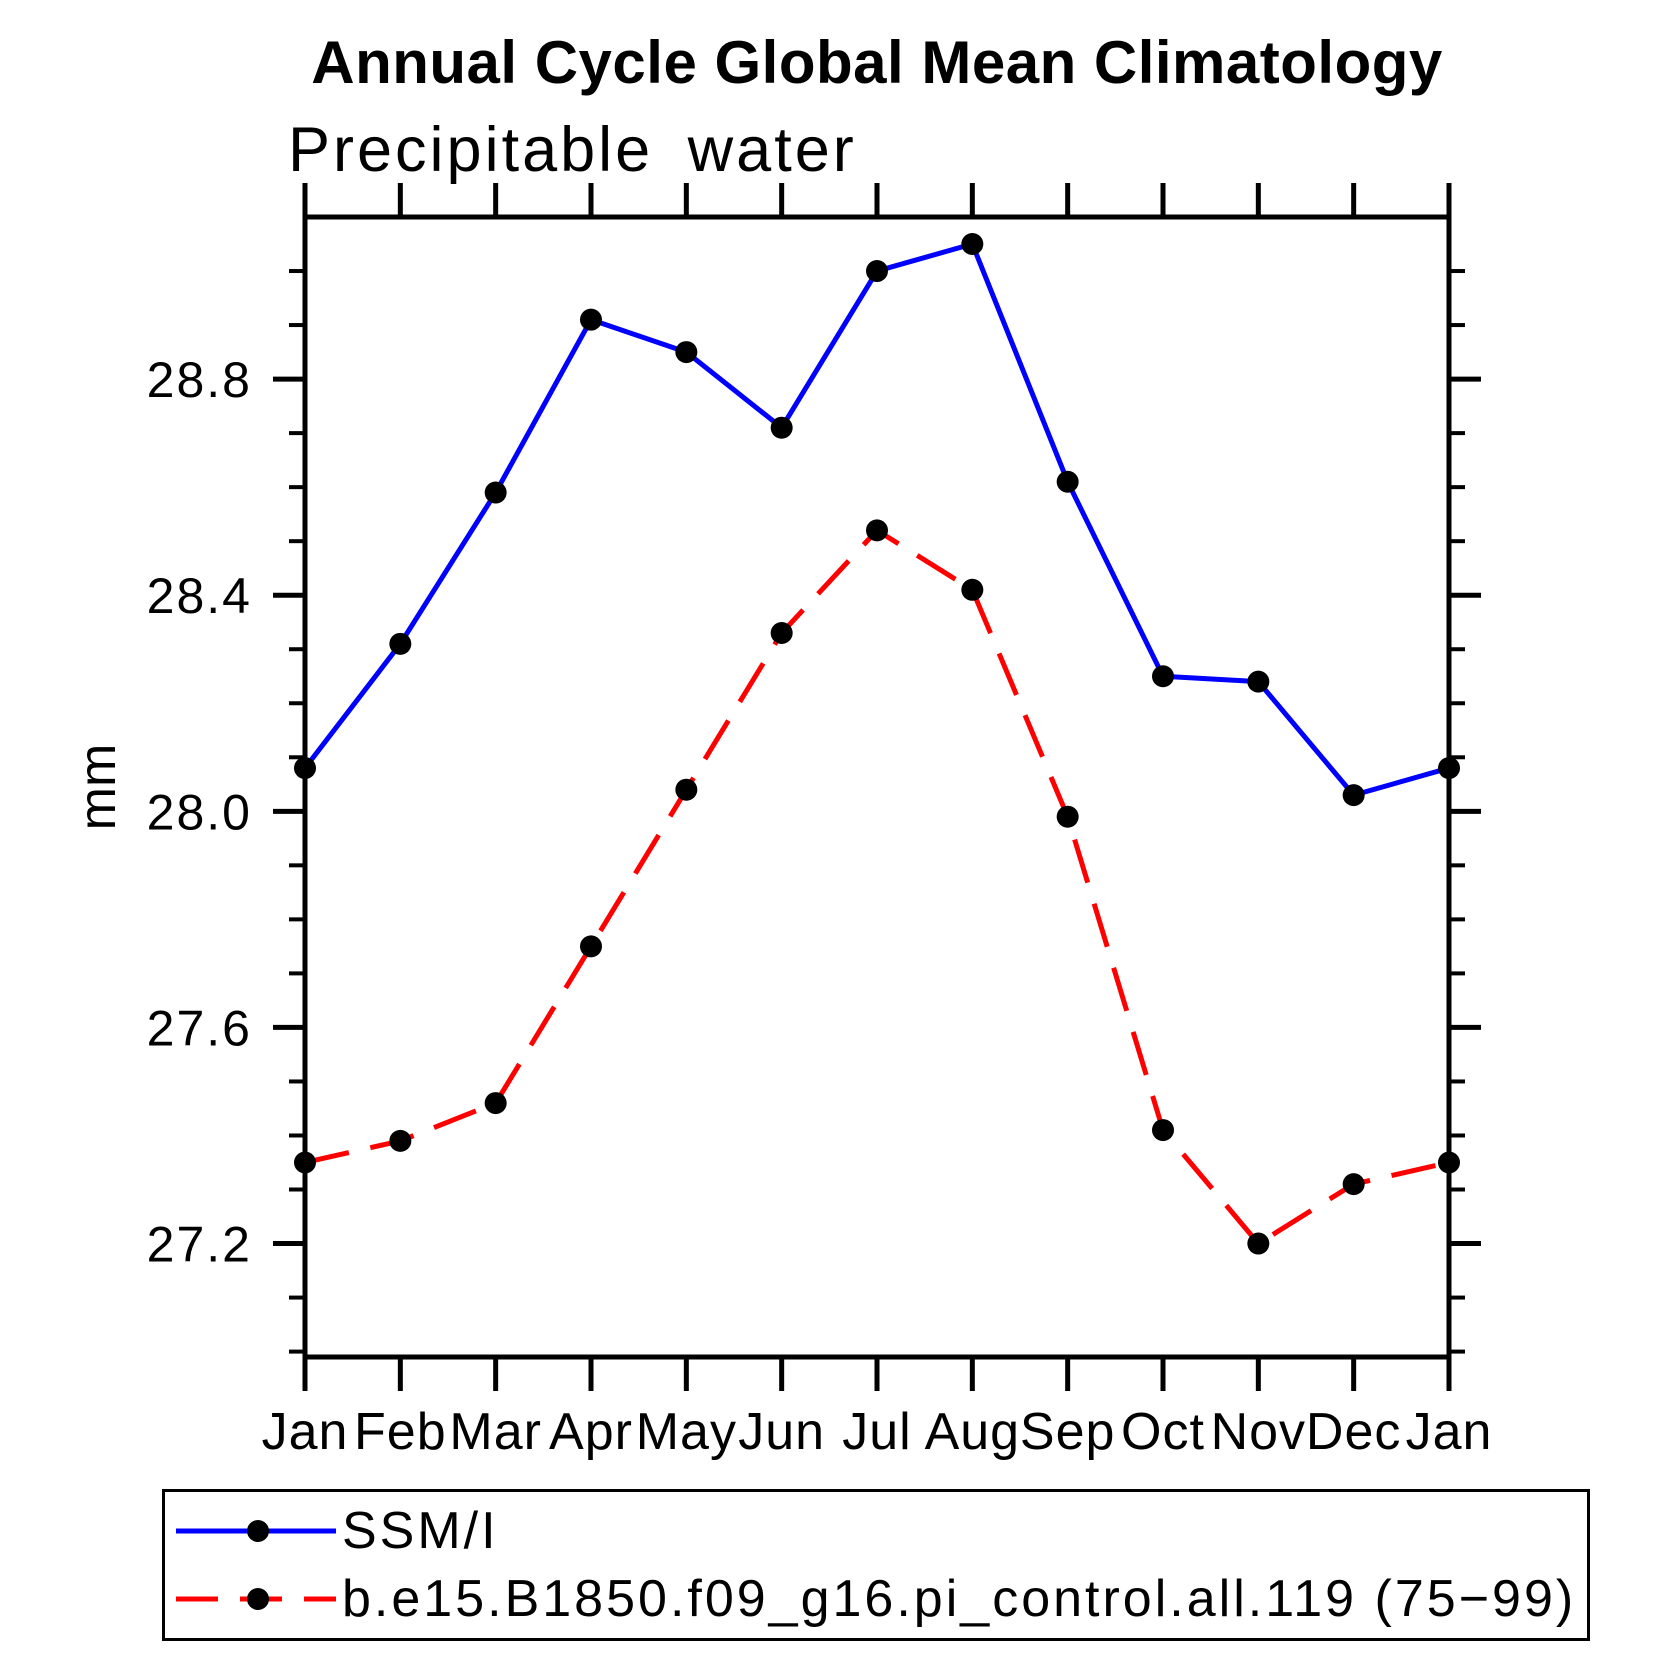 This screenshot has width=1680, height=1680. What do you see at coordinates (876, 1432) in the screenshot?
I see `x-tick-label: Jul` at bounding box center [876, 1432].